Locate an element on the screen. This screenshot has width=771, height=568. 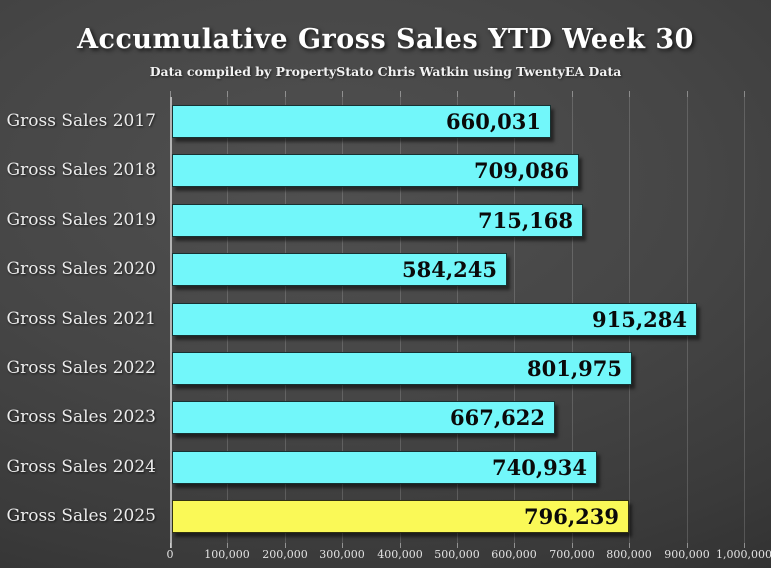
bar: 801,975 is located at coordinates (402, 368).